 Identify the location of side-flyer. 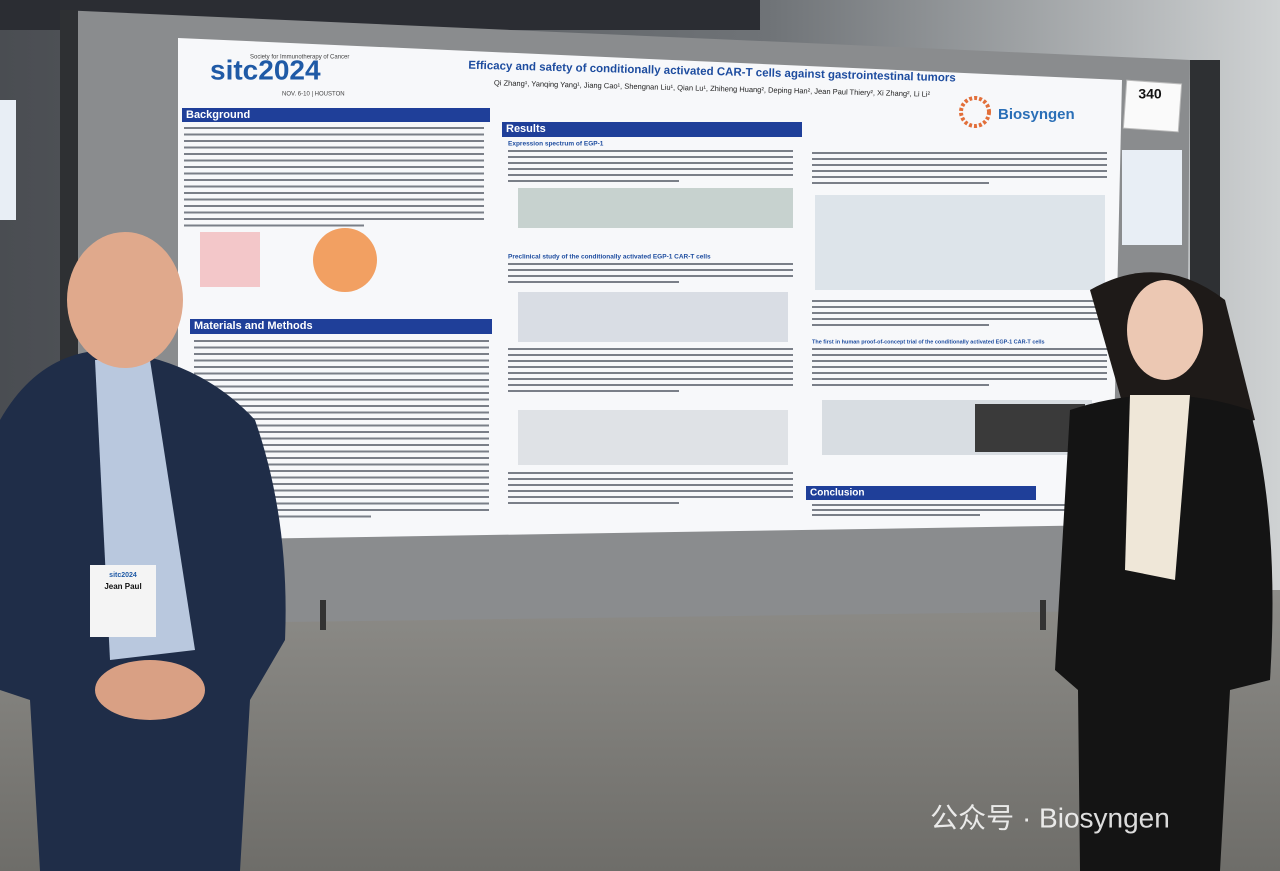
(8, 160).